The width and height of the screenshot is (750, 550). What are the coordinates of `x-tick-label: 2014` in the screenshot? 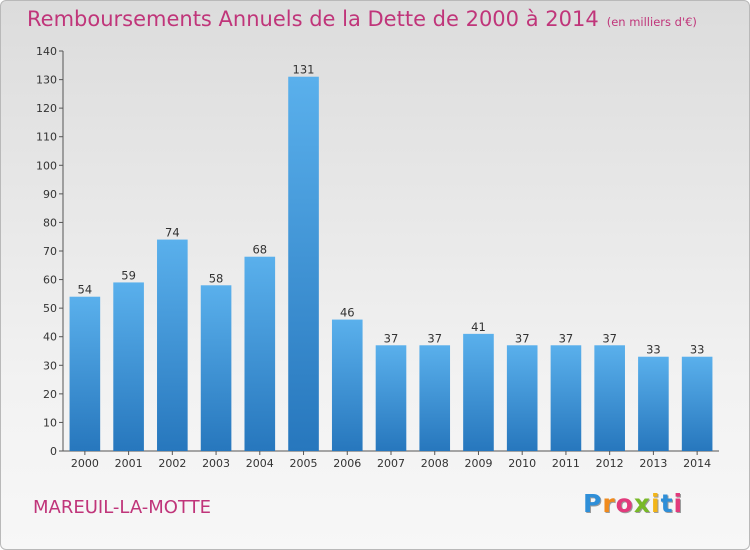 It's located at (697, 463).